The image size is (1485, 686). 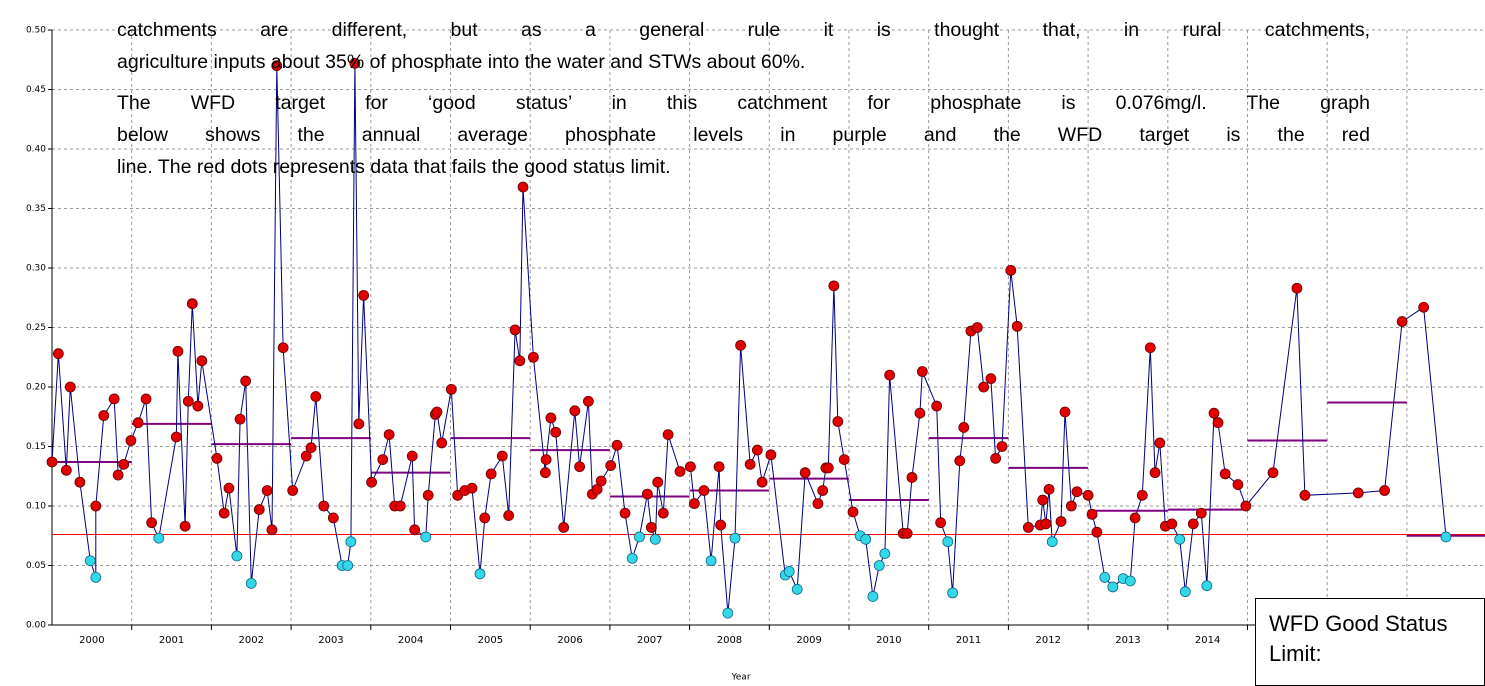 I want to click on x-tick-label: 2000, so click(x=91, y=640).